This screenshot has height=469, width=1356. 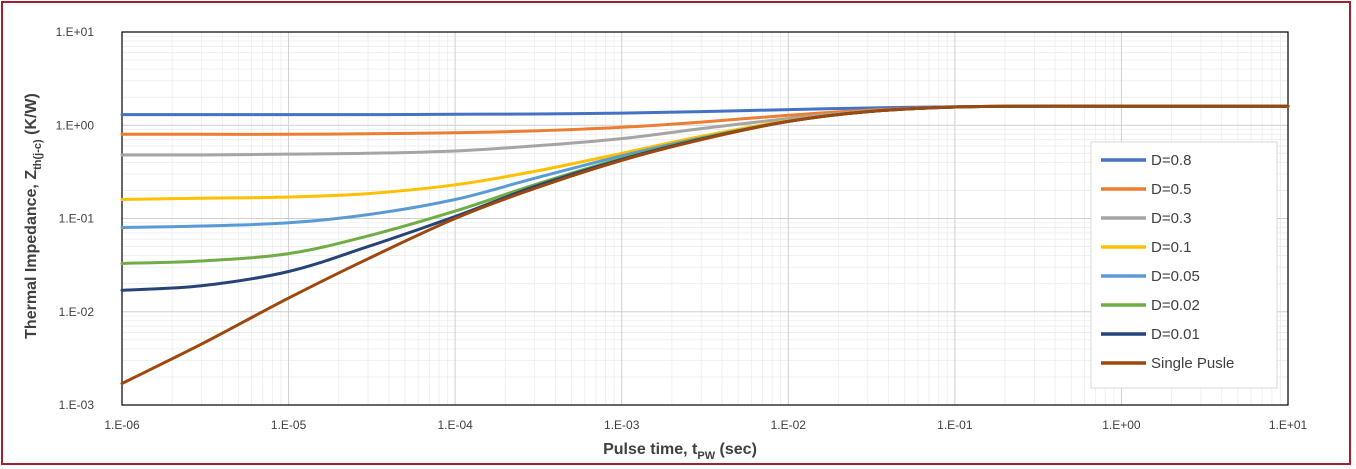 I want to click on legend-label-d-0-05: D=0.05, so click(x=1175, y=276).